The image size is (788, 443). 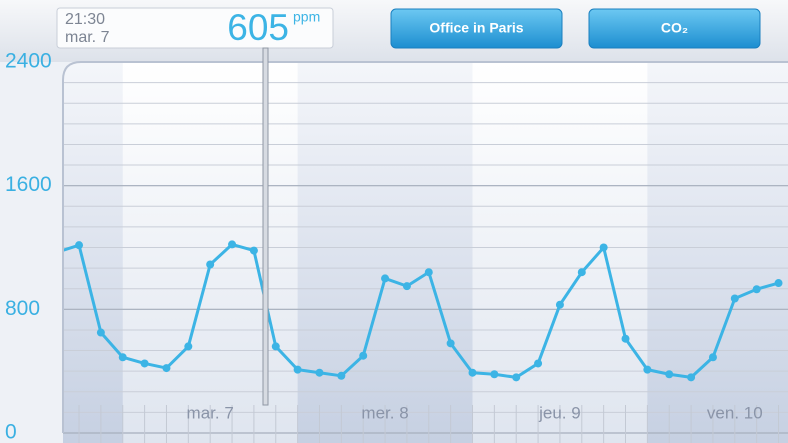 I want to click on cursor-time: 21:30, so click(x=85, y=19).